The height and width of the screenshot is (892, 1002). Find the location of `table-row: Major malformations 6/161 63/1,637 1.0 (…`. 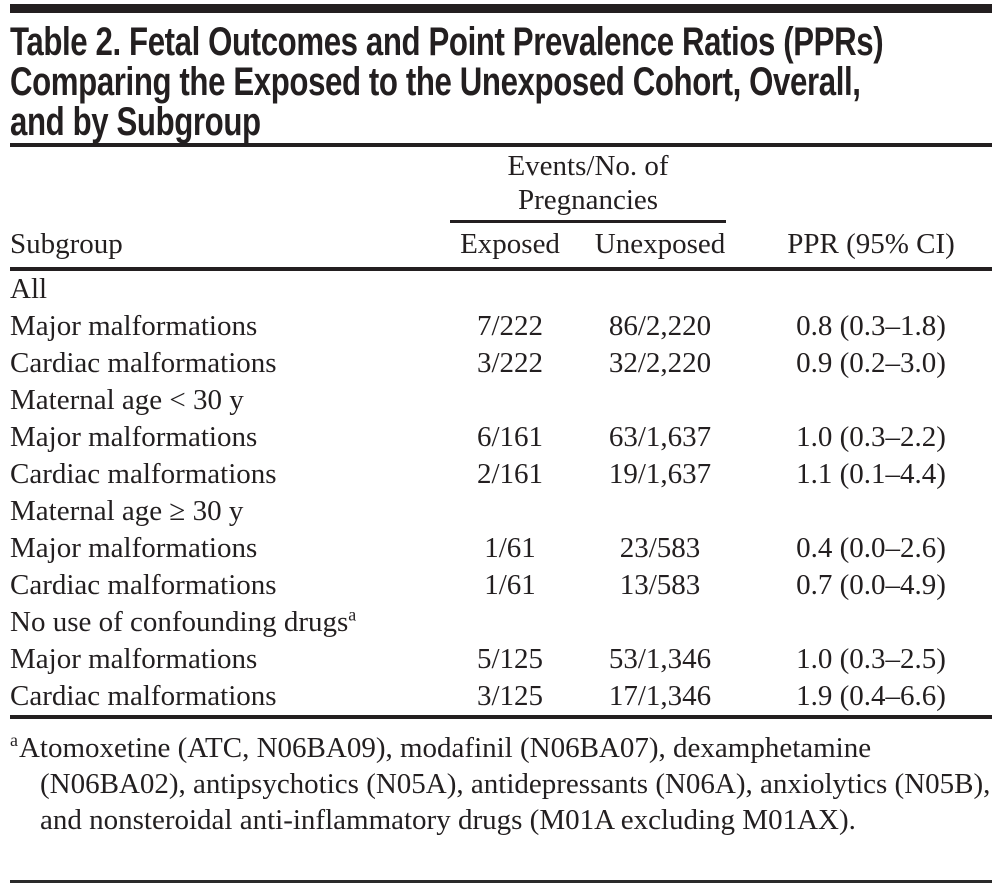

table-row: Major malformations 6/161 63/1,637 1.0 (… is located at coordinates (501, 437).